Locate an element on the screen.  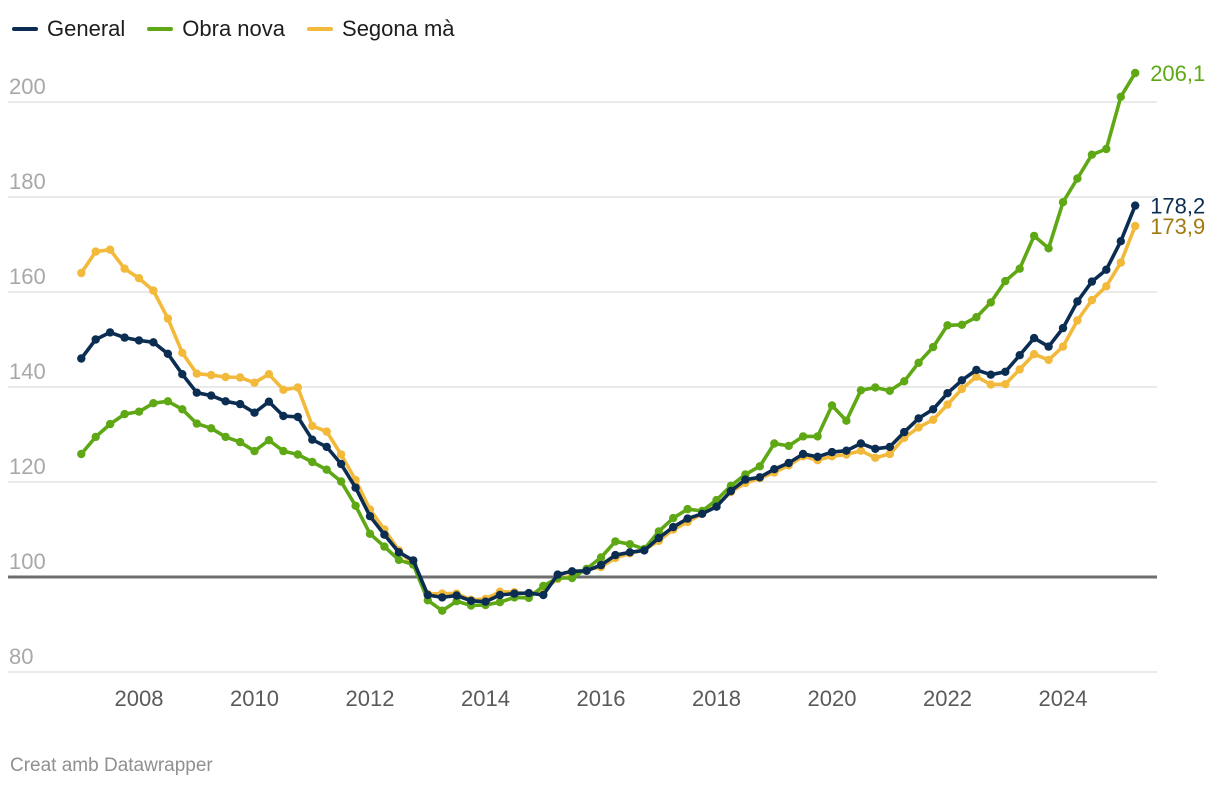
y-tick-label: 200 is located at coordinates (27, 86).